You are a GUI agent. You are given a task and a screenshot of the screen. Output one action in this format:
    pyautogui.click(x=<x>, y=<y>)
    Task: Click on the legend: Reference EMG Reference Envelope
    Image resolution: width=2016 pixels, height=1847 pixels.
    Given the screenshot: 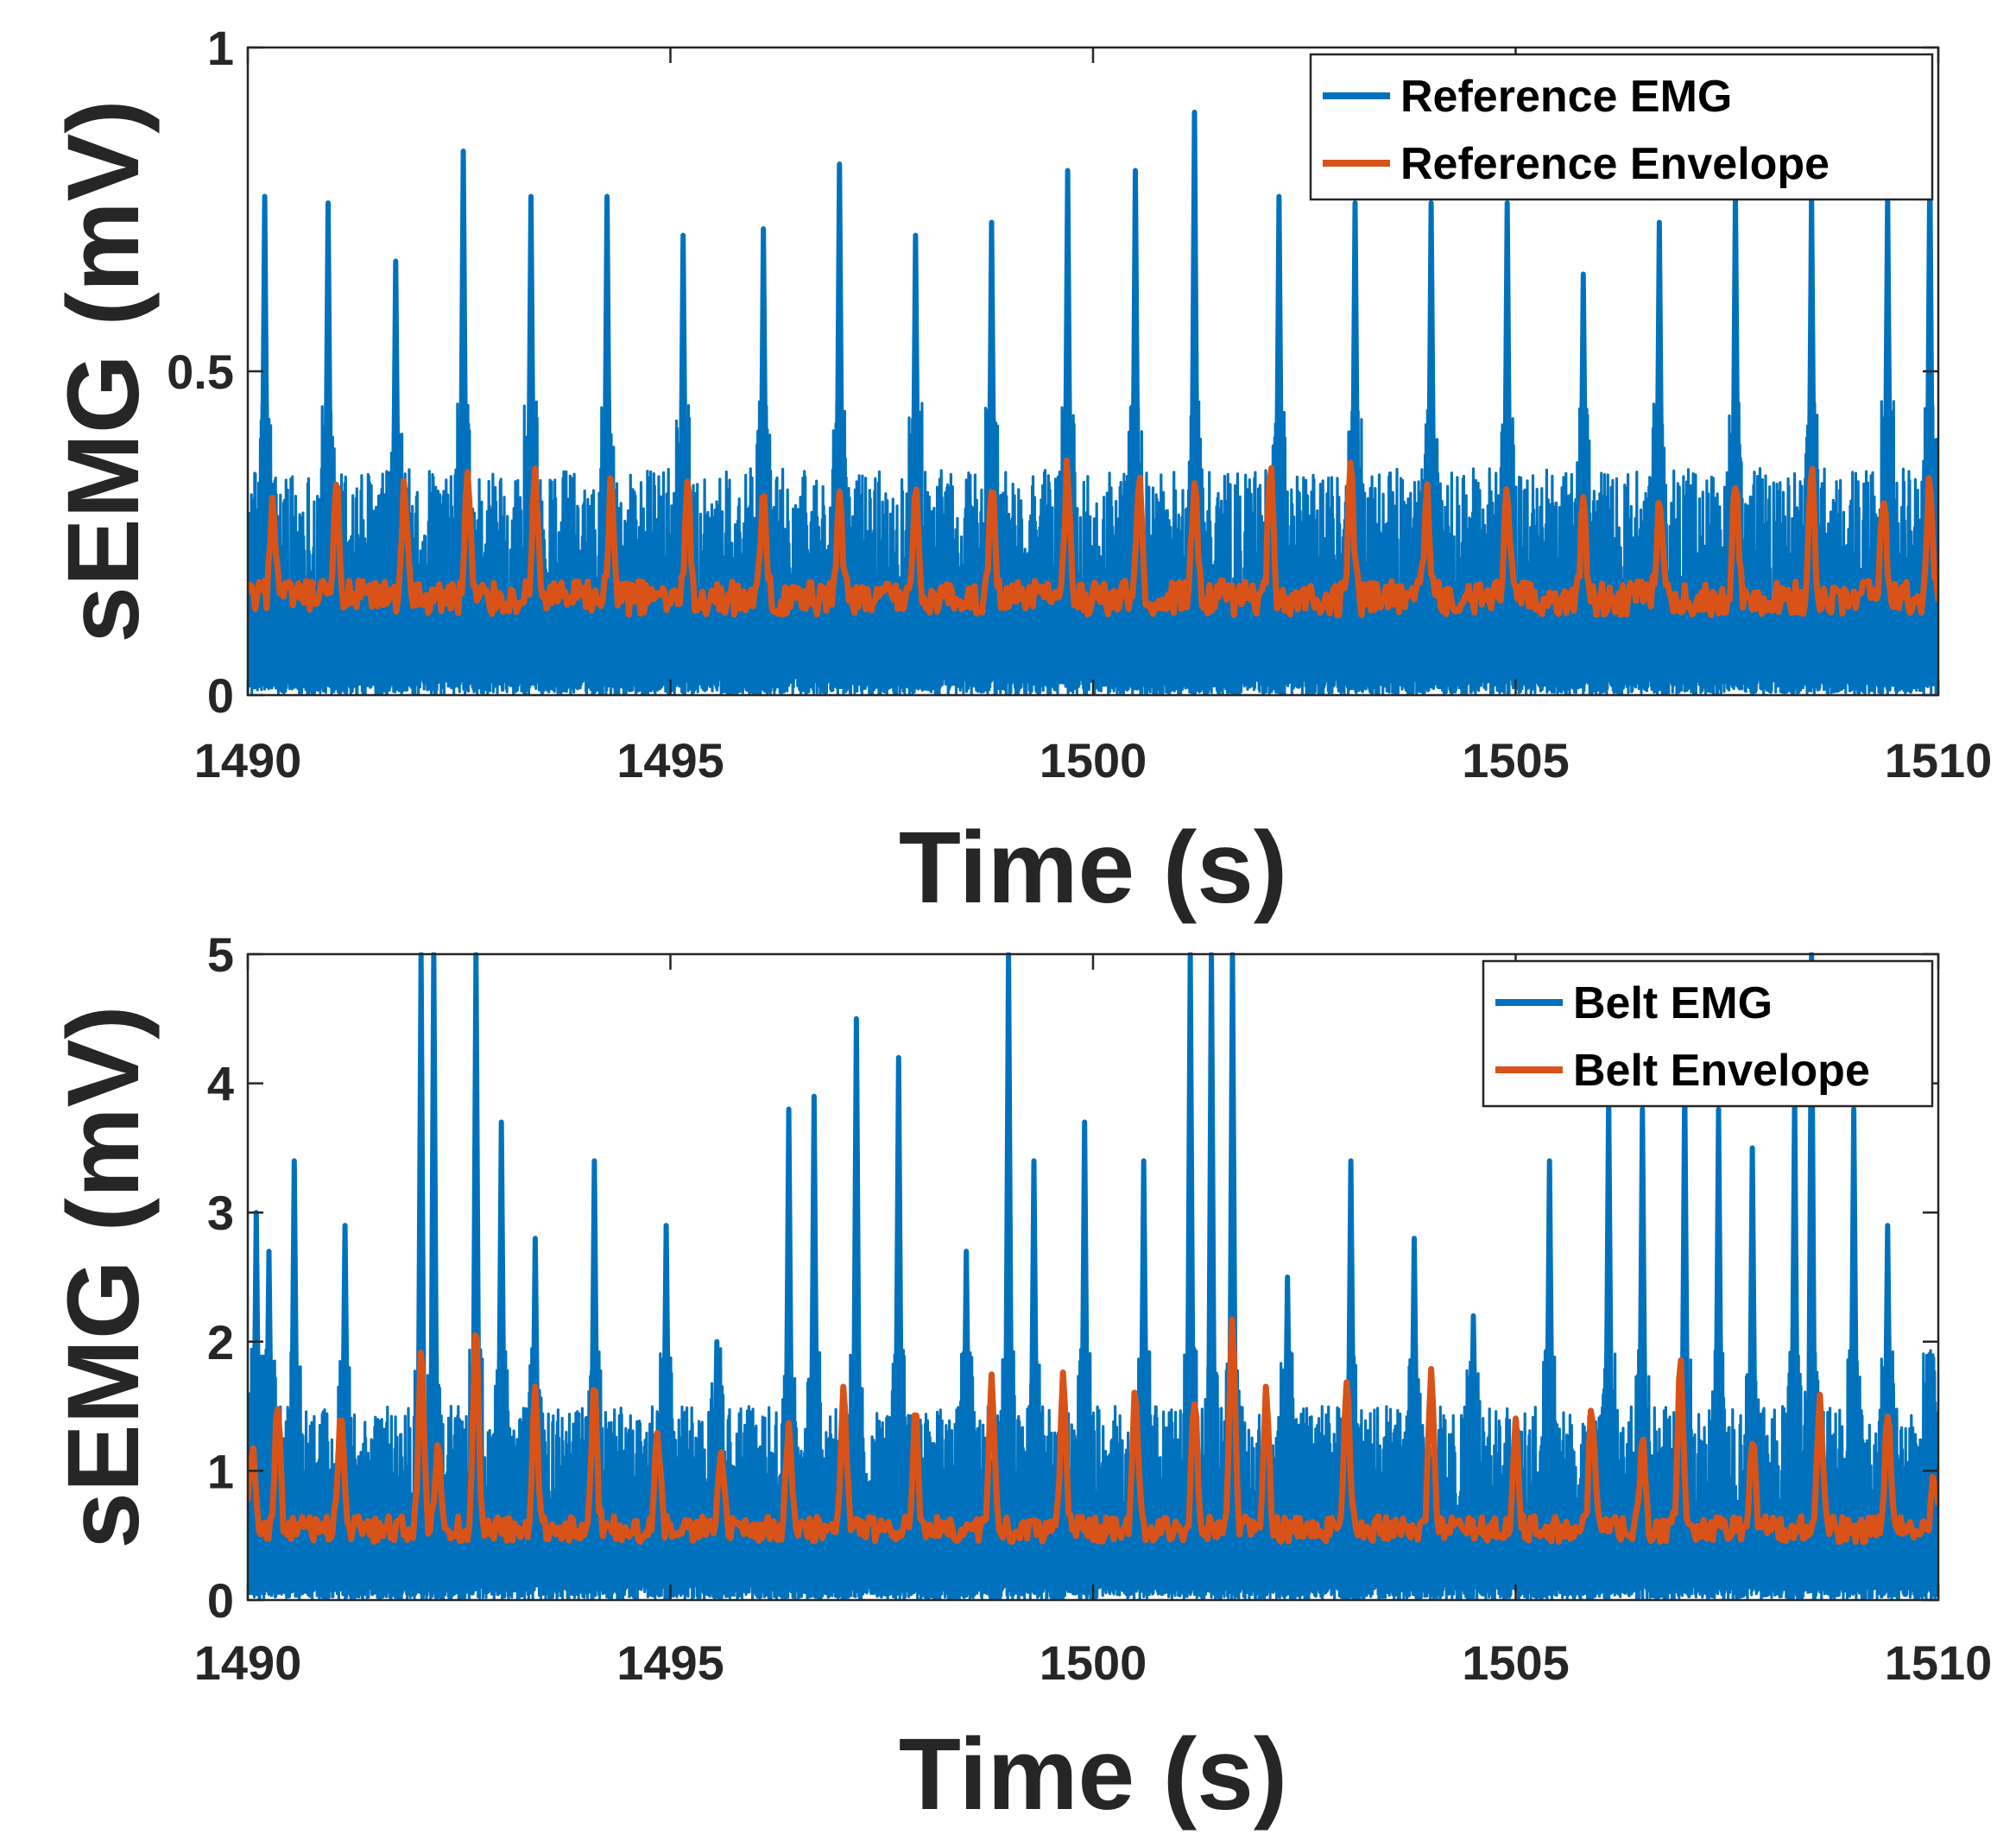 What is the action you would take?
    pyautogui.click(x=1621, y=127)
    